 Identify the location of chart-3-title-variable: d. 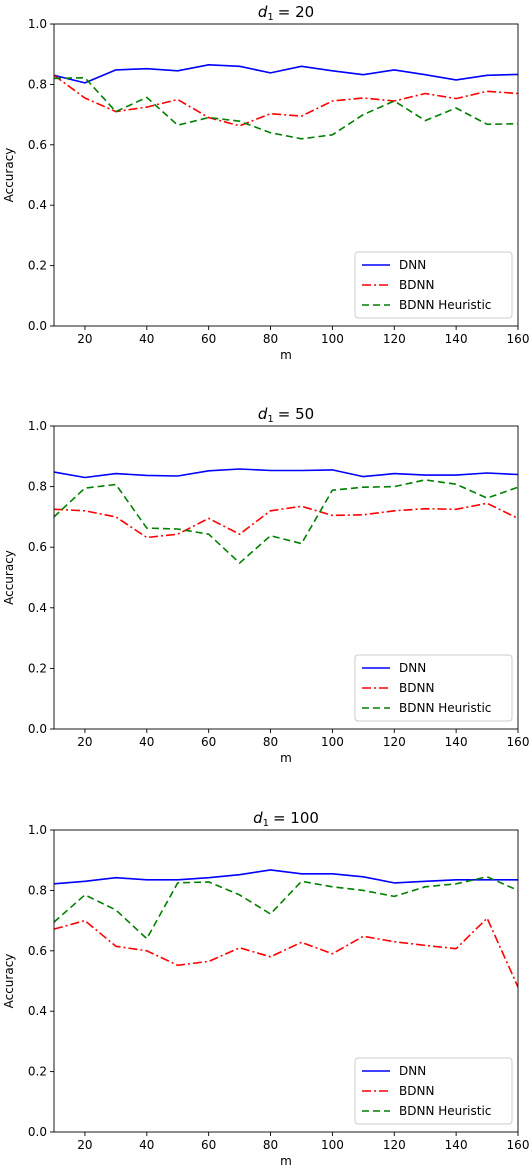
(258, 818).